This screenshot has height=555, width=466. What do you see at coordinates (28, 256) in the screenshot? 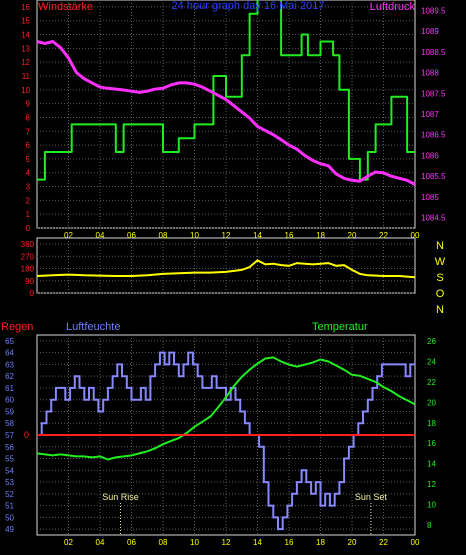
I see `wind-direction-tick-label: 270` at bounding box center [28, 256].